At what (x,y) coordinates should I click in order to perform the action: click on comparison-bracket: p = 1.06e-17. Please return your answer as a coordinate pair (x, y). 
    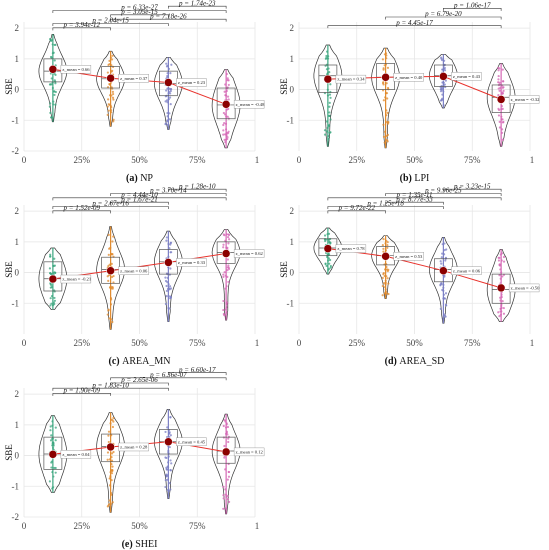
    Looking at the image, I should click on (472, 6).